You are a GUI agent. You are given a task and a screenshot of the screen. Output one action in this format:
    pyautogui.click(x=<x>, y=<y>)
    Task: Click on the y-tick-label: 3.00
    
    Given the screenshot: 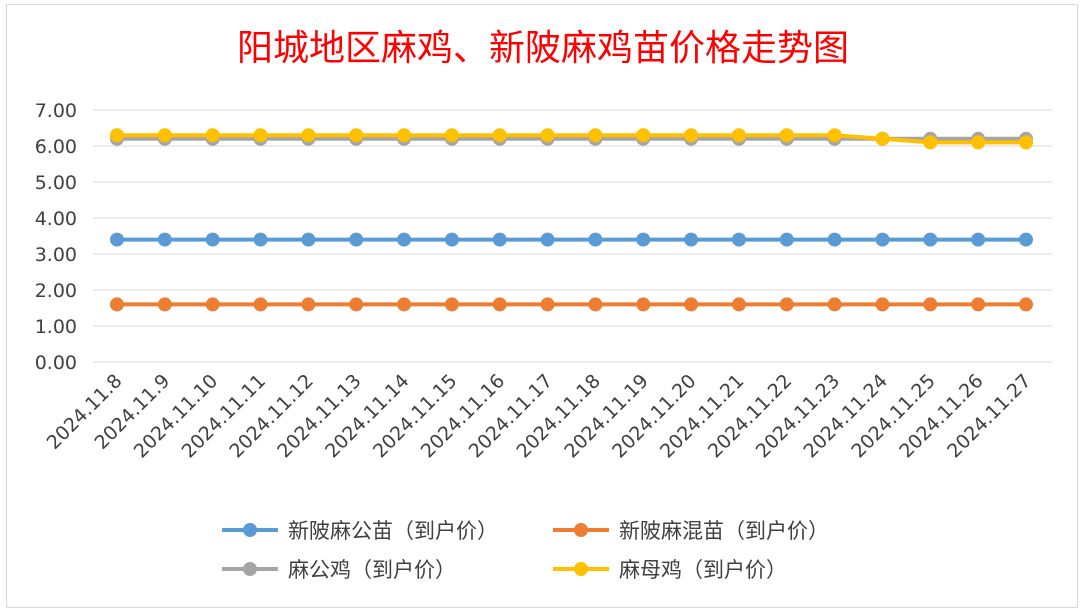 What is the action you would take?
    pyautogui.click(x=56, y=255)
    